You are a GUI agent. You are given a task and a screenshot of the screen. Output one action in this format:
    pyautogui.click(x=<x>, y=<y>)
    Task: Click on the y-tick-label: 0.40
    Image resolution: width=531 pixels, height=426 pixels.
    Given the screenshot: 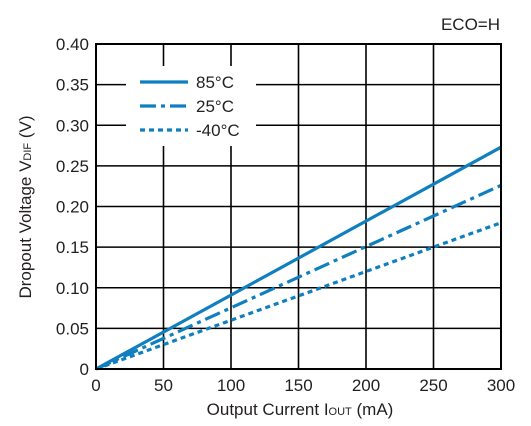 What is the action you would take?
    pyautogui.click(x=72, y=44)
    